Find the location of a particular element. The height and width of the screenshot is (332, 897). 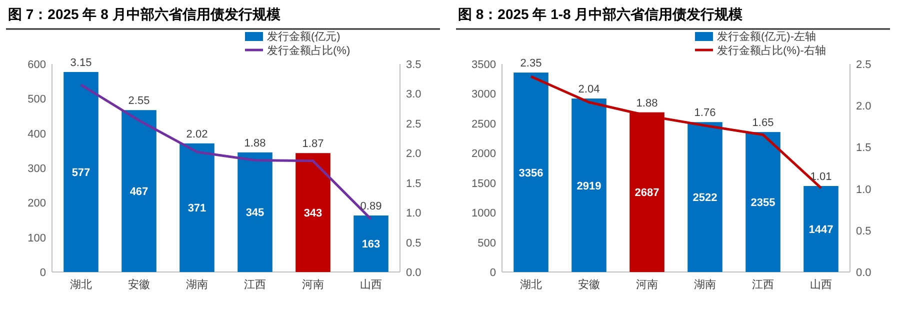

data-label: 1.01 is located at coordinates (821, 177).